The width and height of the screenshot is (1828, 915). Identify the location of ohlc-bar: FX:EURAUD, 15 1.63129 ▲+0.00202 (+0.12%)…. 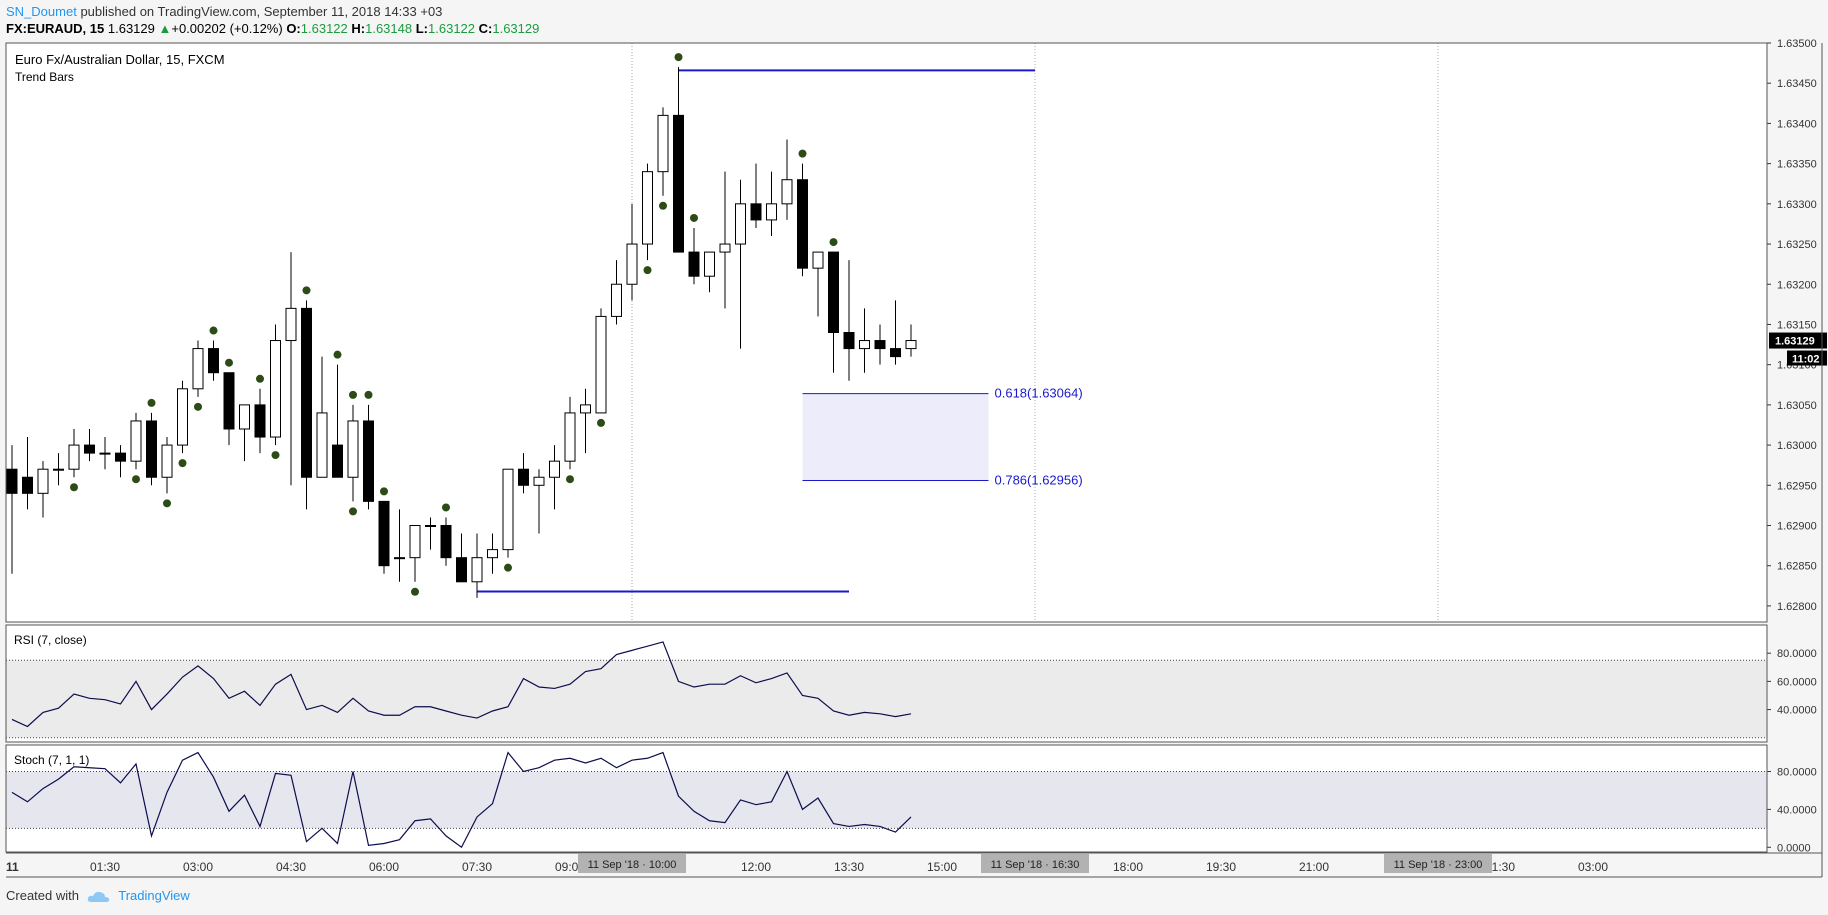
(272, 28).